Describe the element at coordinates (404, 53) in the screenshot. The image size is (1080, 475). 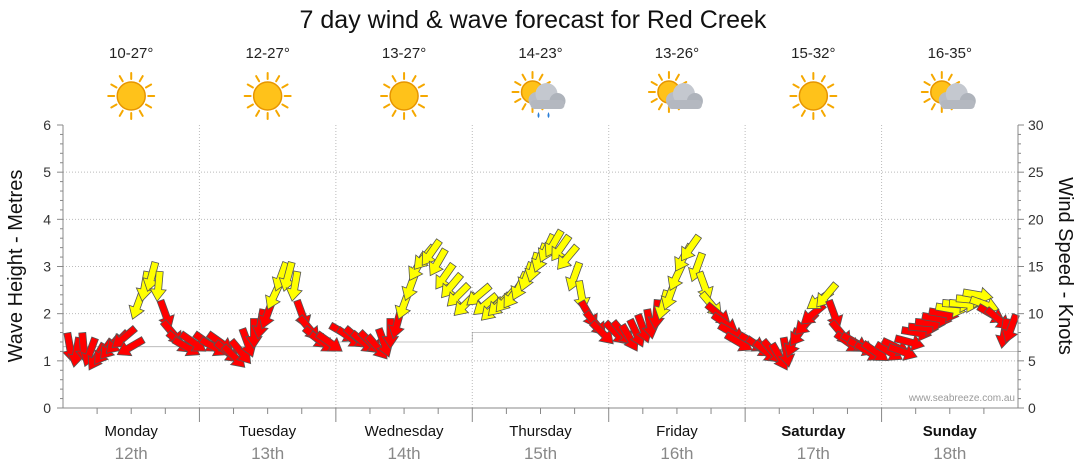
I see `day-temp-range: 13-27°` at that location.